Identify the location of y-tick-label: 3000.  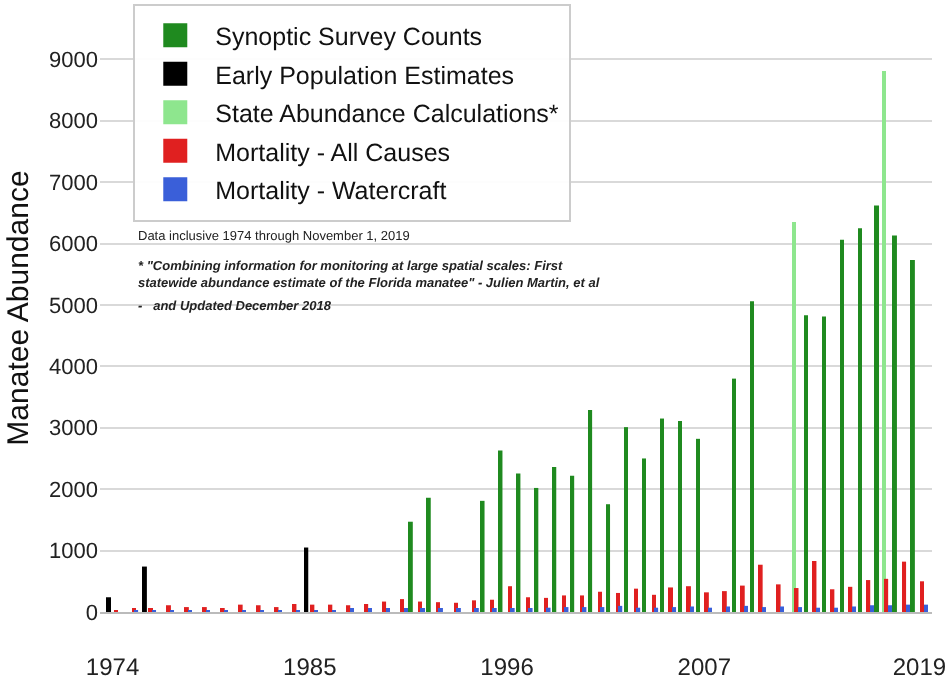
(73, 429).